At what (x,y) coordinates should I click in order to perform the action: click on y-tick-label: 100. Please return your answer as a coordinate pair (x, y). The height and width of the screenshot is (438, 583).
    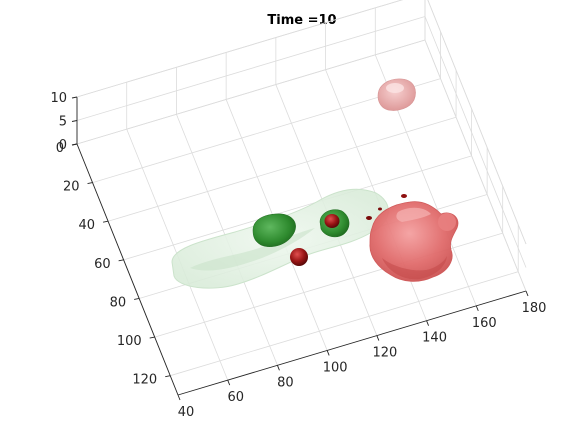
    Looking at the image, I should click on (129, 341).